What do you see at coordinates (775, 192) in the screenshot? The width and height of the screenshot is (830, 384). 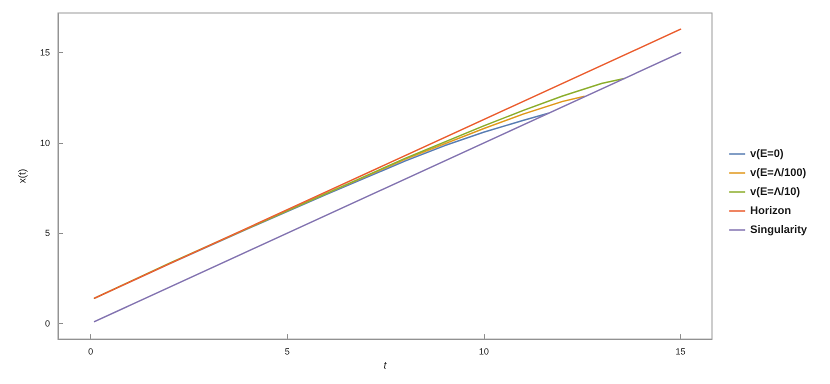 I see `legend-label: v(E=Λ/10)` at bounding box center [775, 192].